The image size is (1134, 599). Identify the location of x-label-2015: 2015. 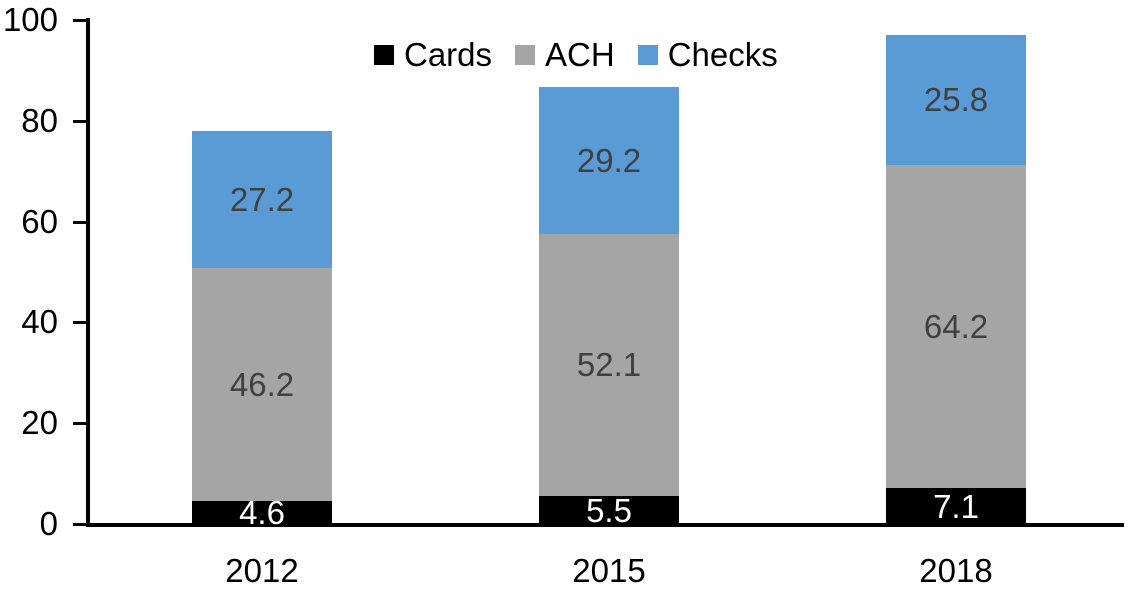
(609, 570).